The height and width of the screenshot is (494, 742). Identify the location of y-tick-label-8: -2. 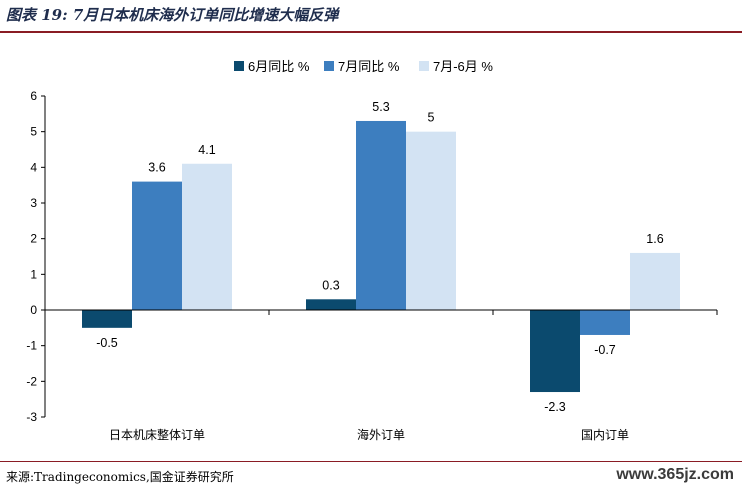
(31, 381).